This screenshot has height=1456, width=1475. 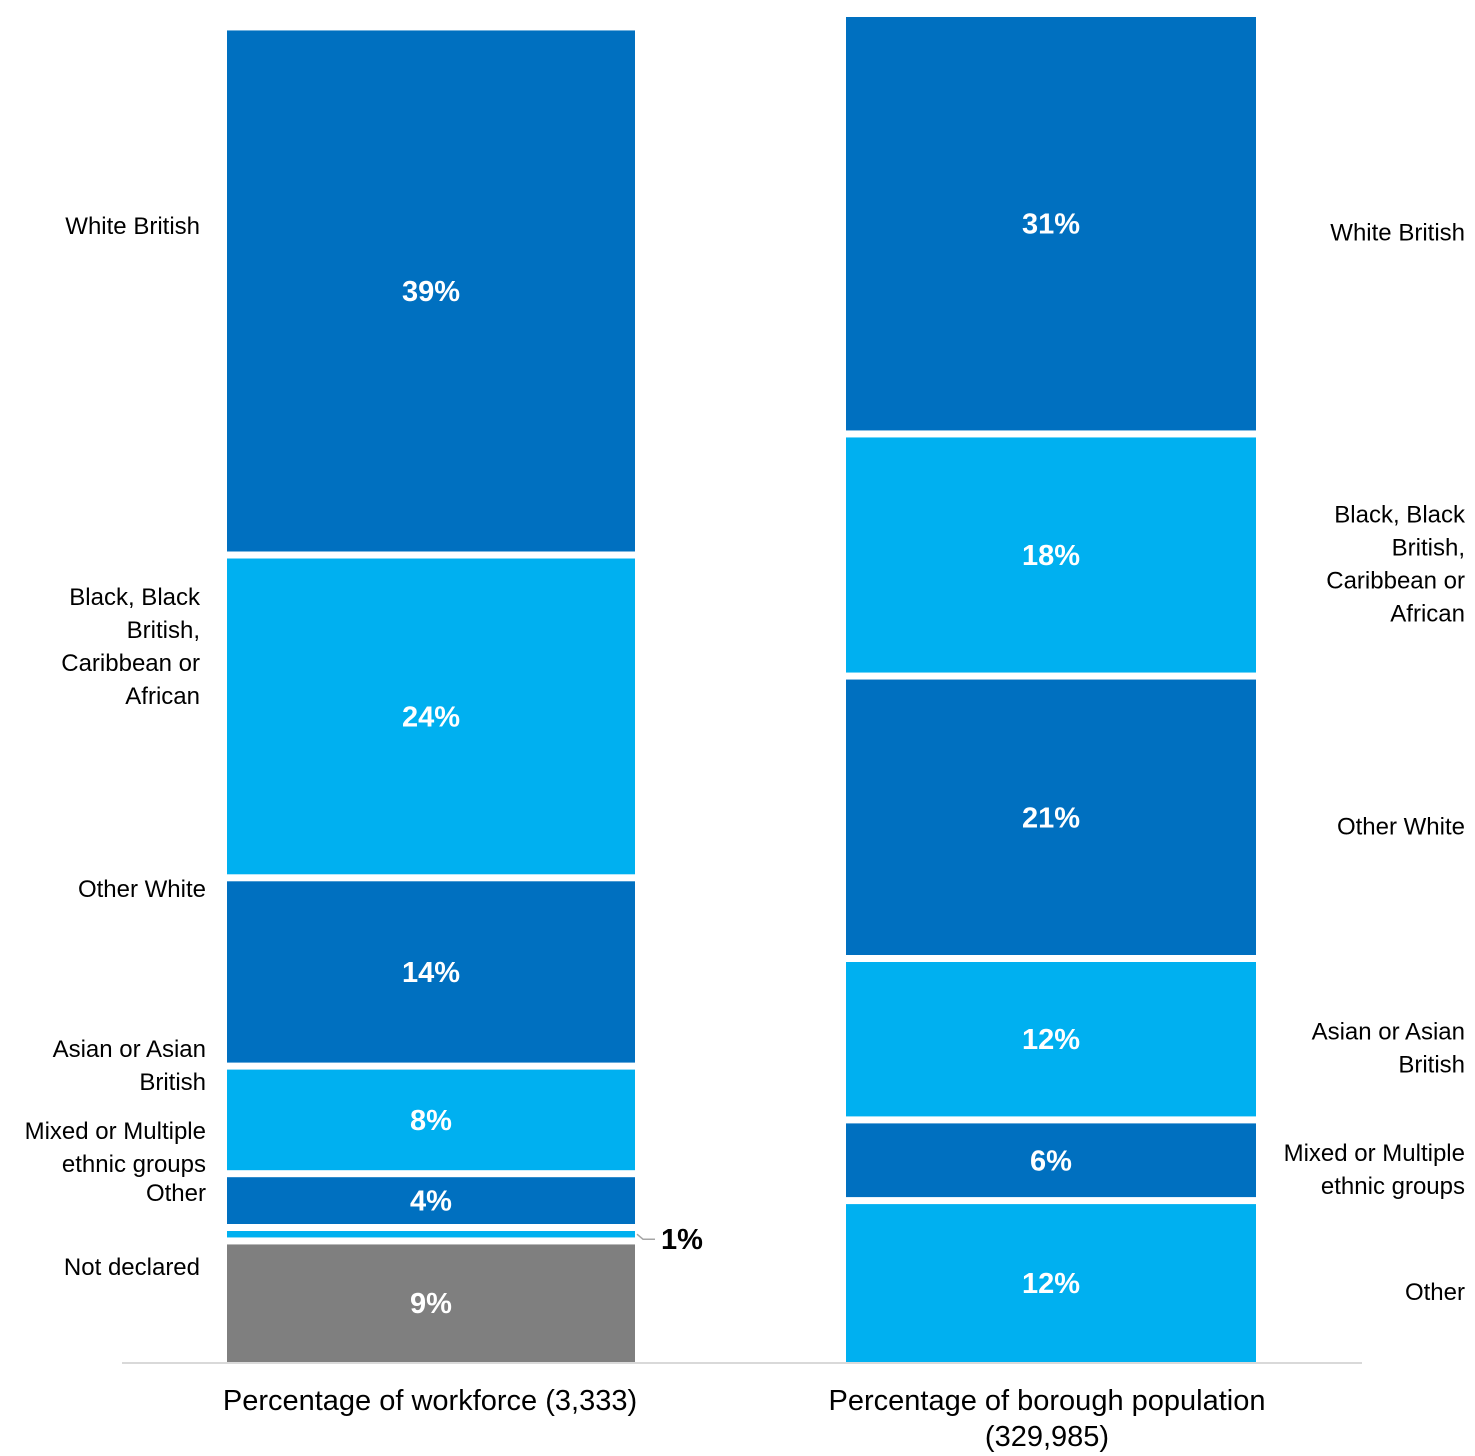 I want to click on segment-name-1-asian-or-asian-british-line2: British, so click(x=172, y=1082).